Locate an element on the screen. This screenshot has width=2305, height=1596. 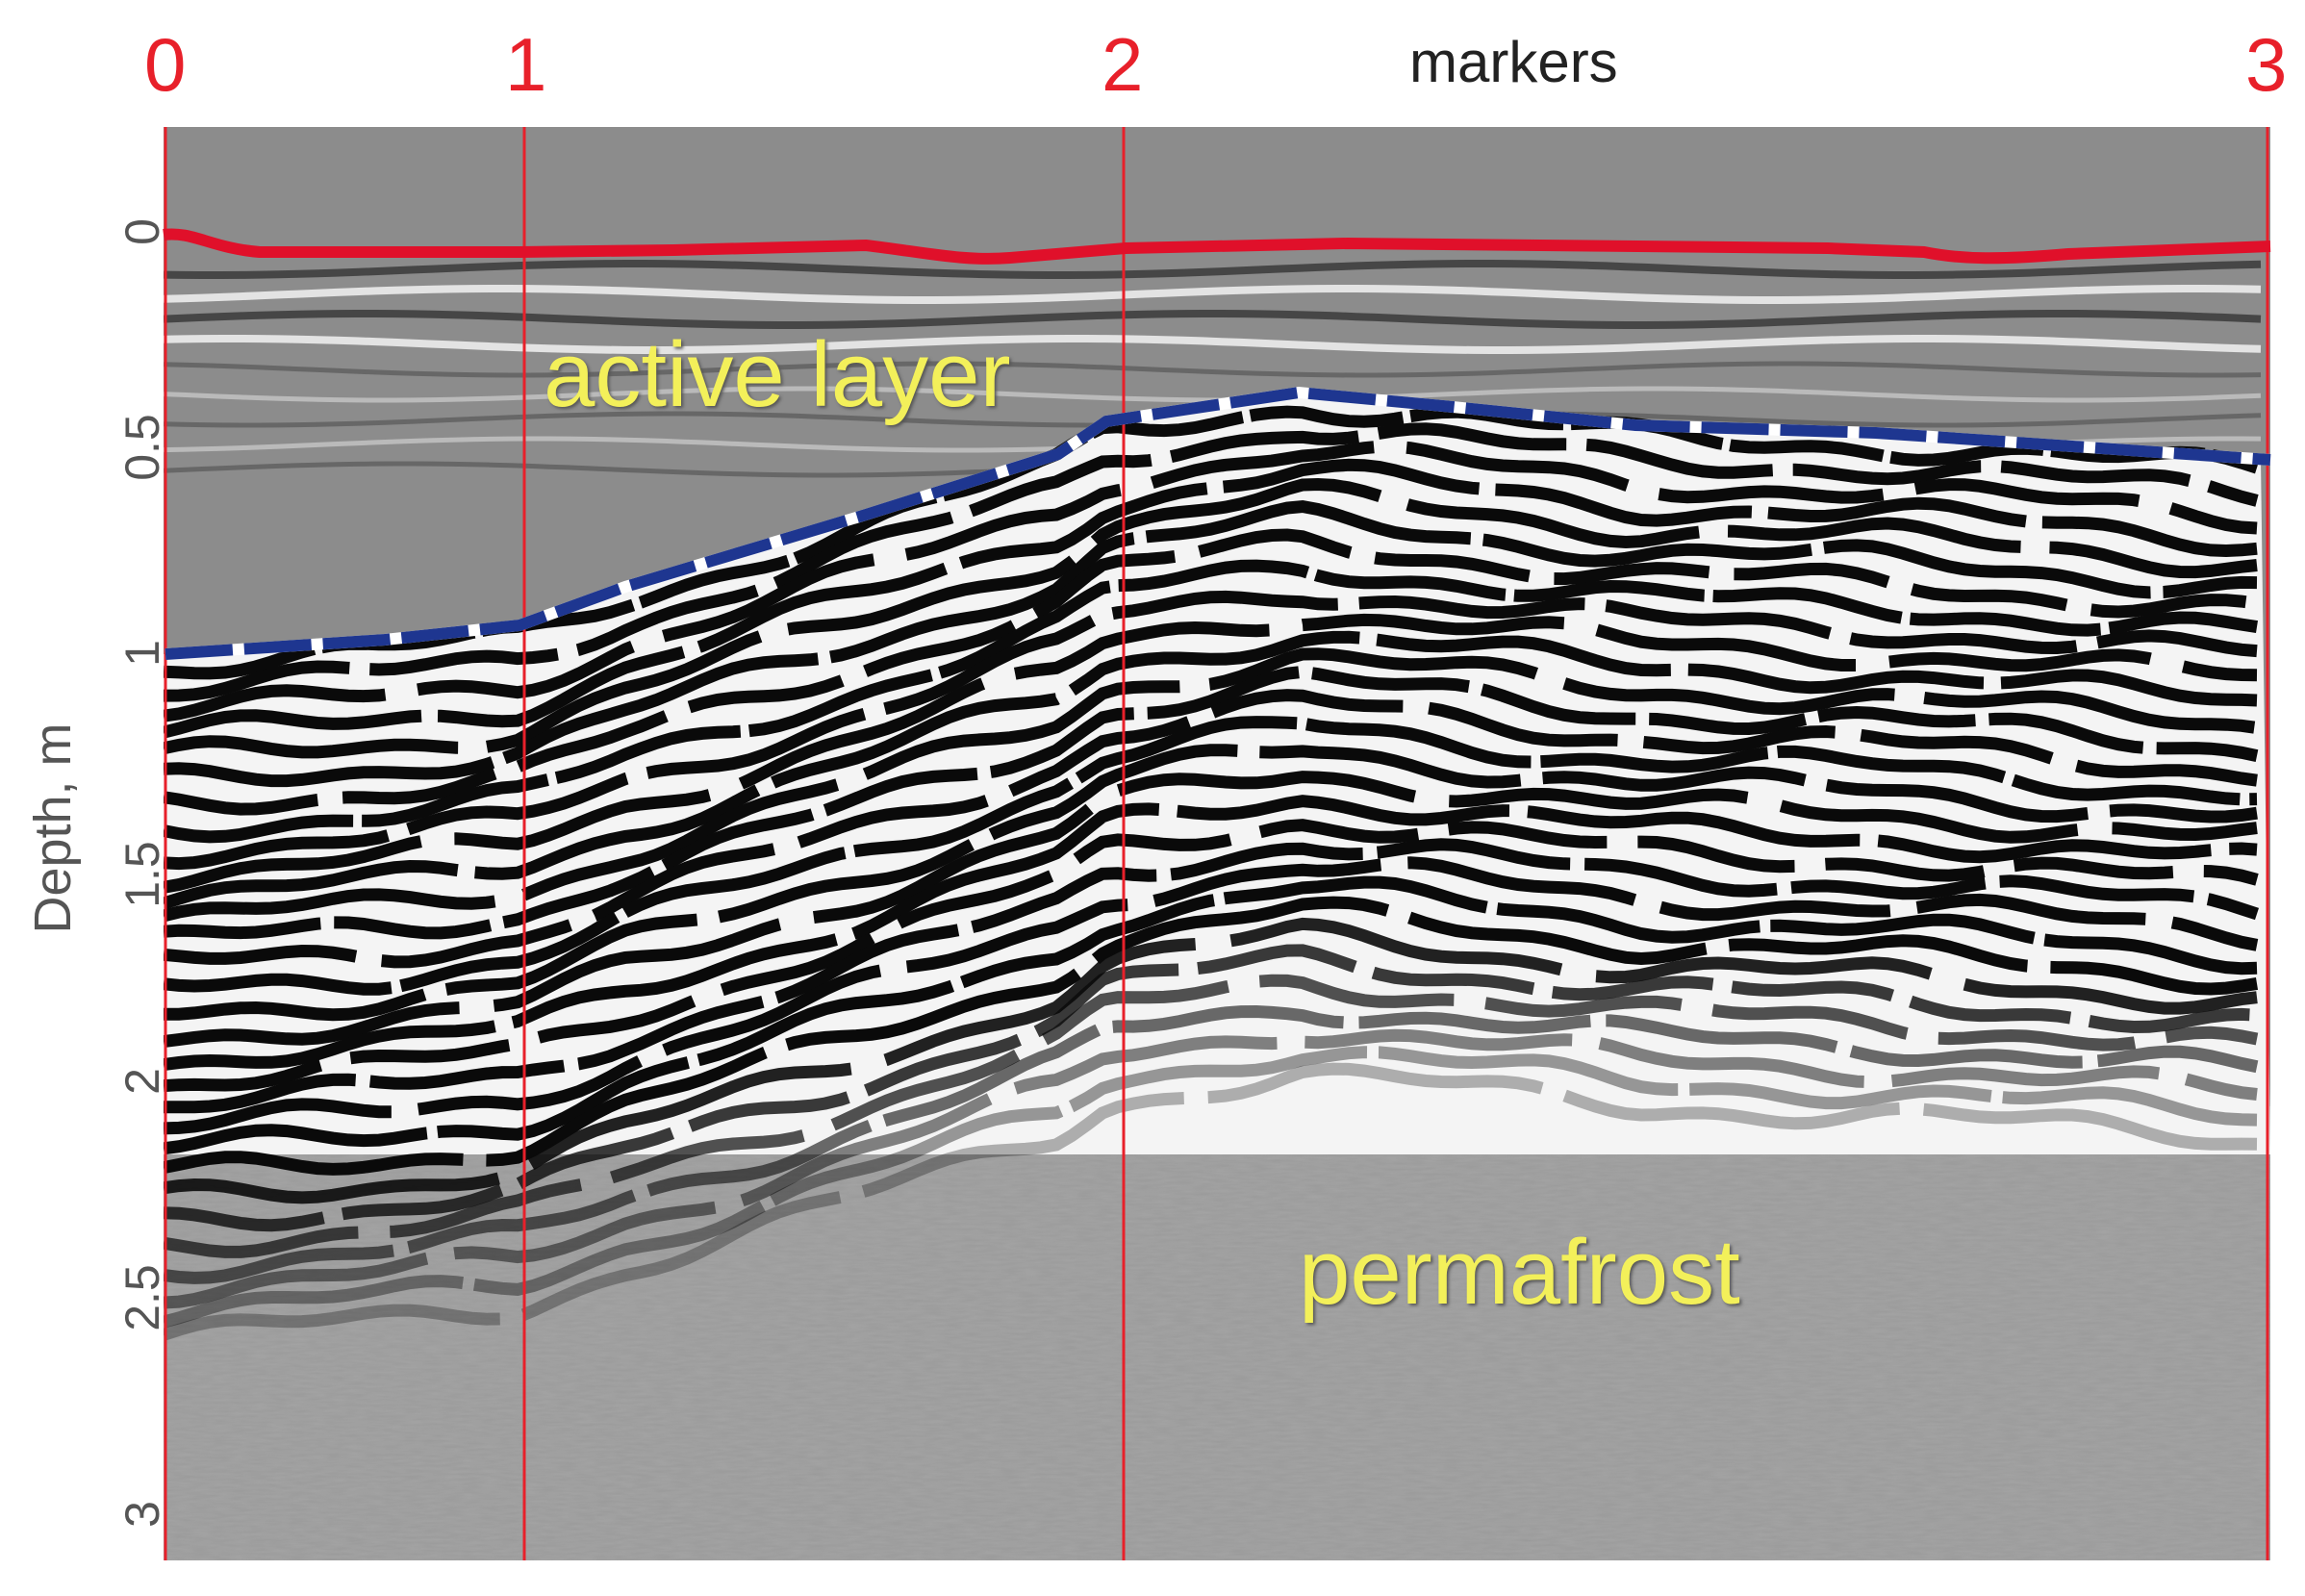
marker-label-1: 1 is located at coordinates (526, 64).